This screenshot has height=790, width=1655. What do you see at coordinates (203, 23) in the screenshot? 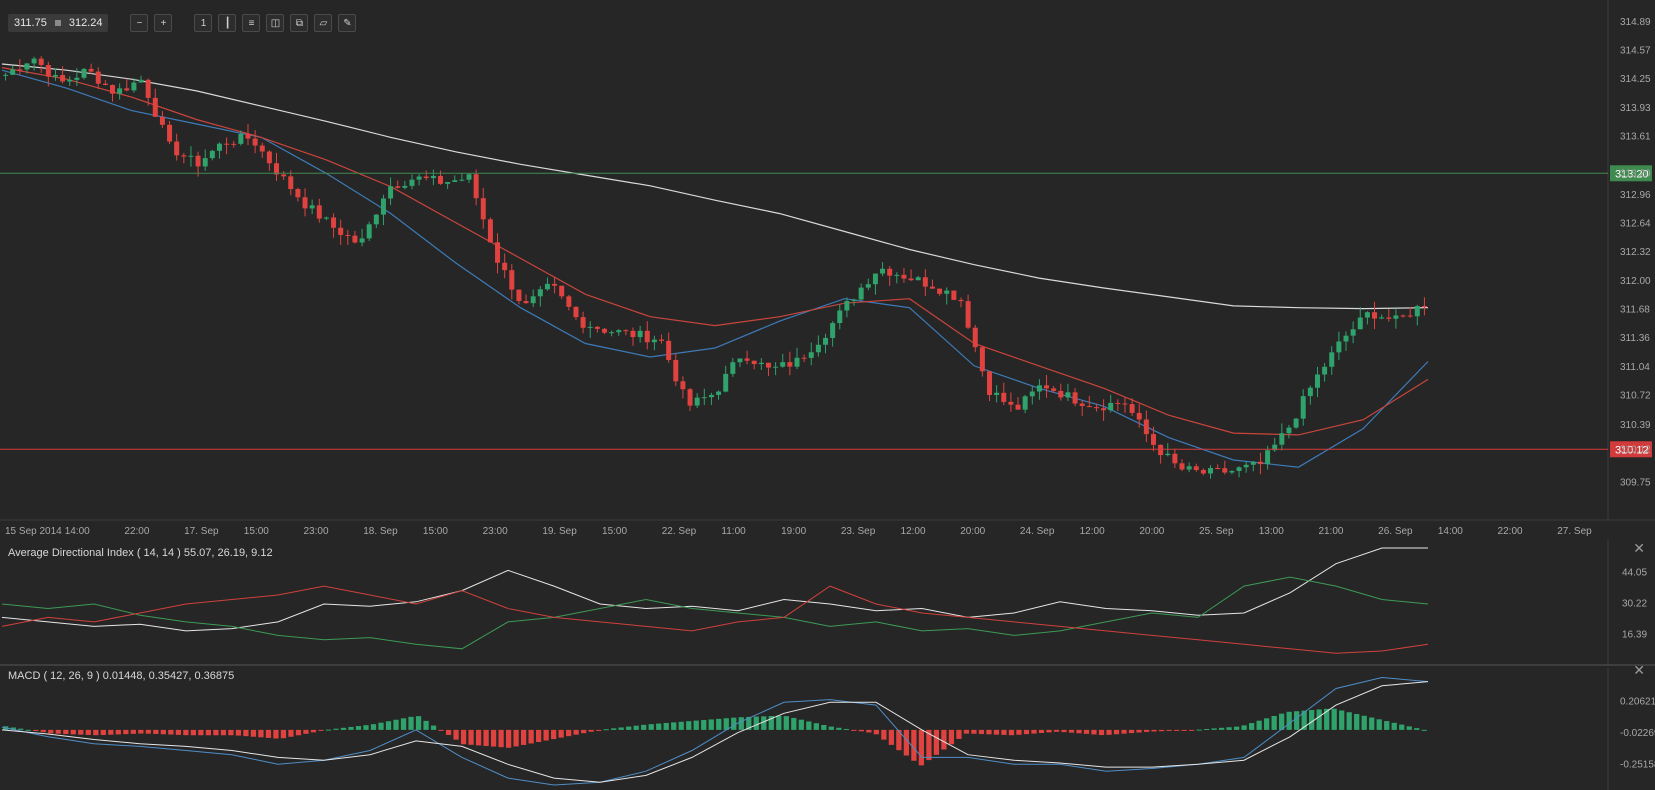
I see `interval-button: 1` at bounding box center [203, 23].